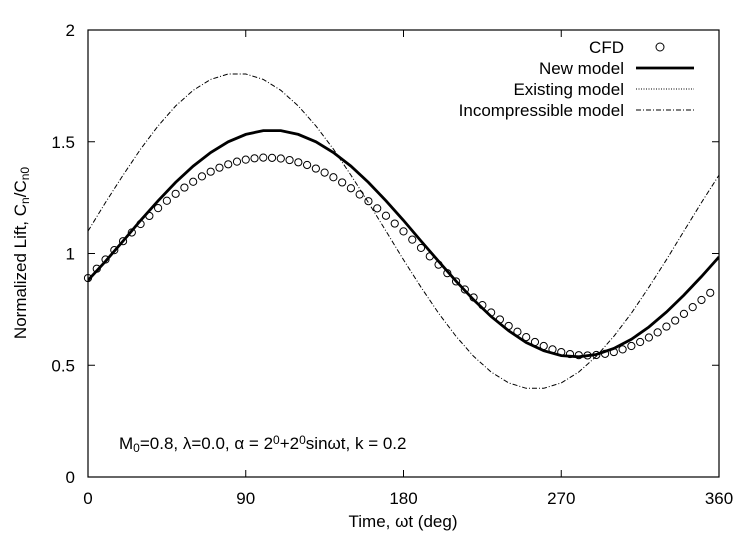 This screenshot has height=551, width=749. What do you see at coordinates (70, 30) in the screenshot?
I see `y-tick-label: 2` at bounding box center [70, 30].